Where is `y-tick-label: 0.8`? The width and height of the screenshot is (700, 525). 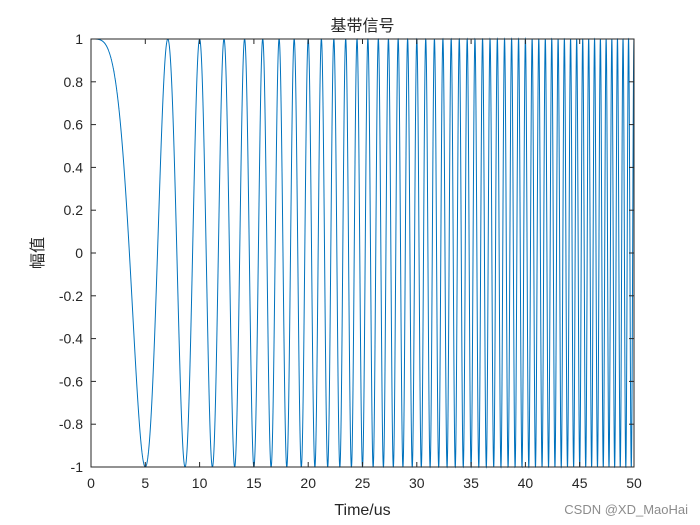 y-tick-label: 0.8 is located at coordinates (74, 82).